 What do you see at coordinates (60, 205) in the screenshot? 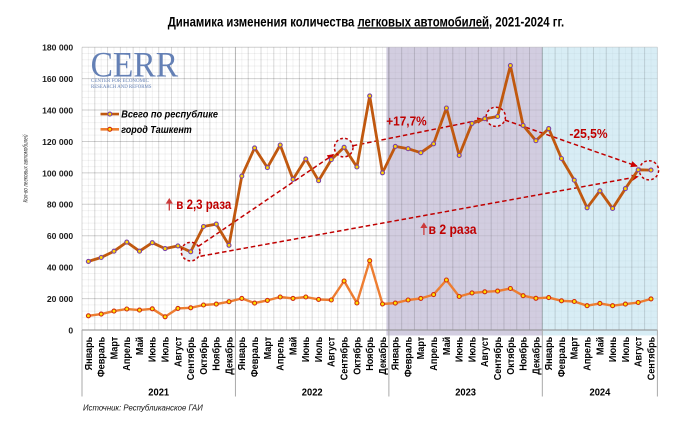
I see `svg-text: 80 000` at bounding box center [60, 205].